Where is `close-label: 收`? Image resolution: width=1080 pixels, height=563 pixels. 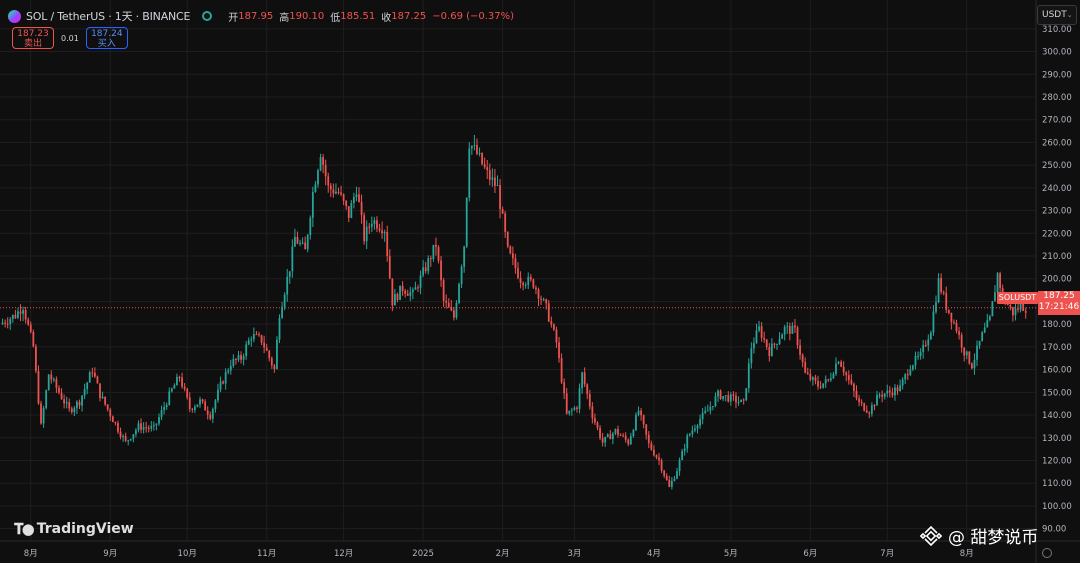
close-label: 收 is located at coordinates (386, 18).